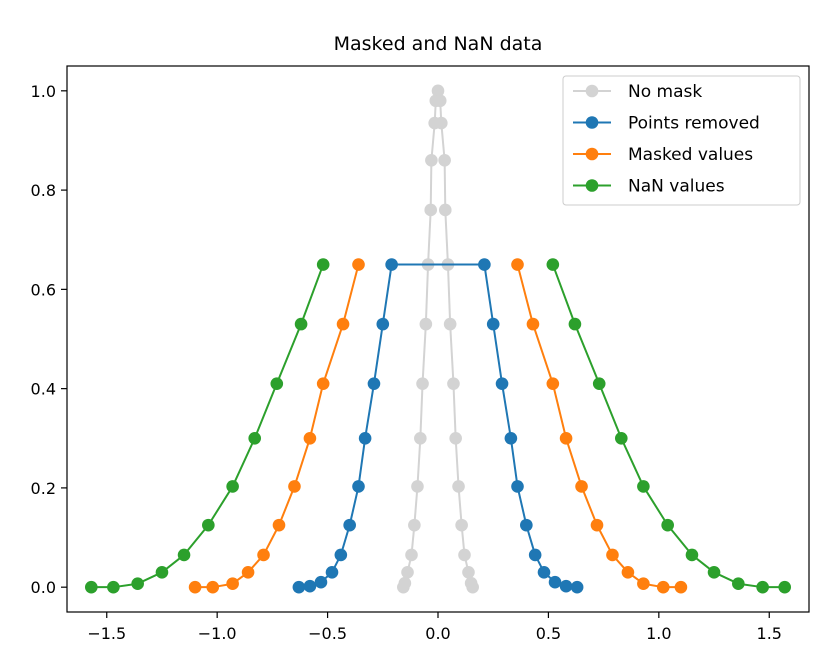 This screenshot has width=840, height=672. I want to click on y-tick-label: 0.0, so click(43, 587).